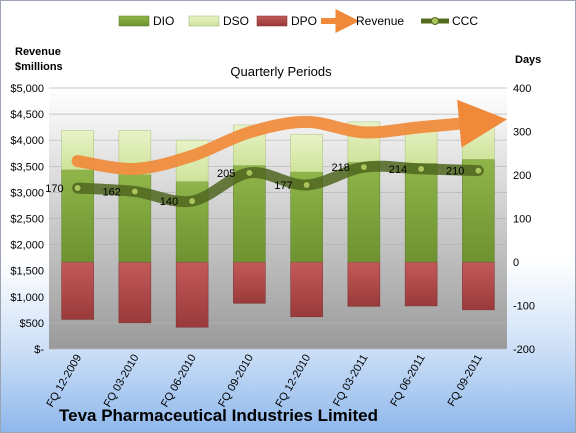 The width and height of the screenshot is (576, 433). Describe the element at coordinates (27, 193) in the screenshot. I see `left-tick-label: $3,000` at that location.